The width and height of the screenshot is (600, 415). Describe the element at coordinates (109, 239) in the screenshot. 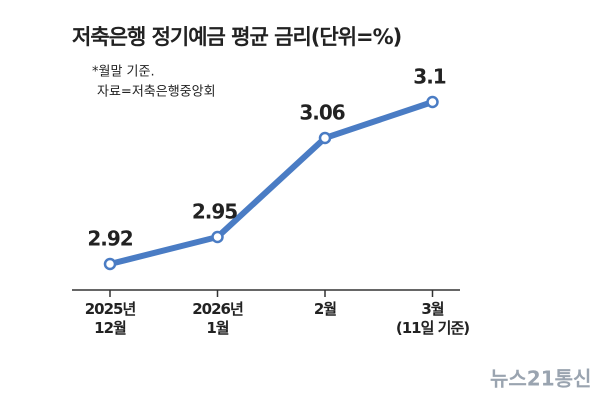

I see `data-label: 2.92` at that location.